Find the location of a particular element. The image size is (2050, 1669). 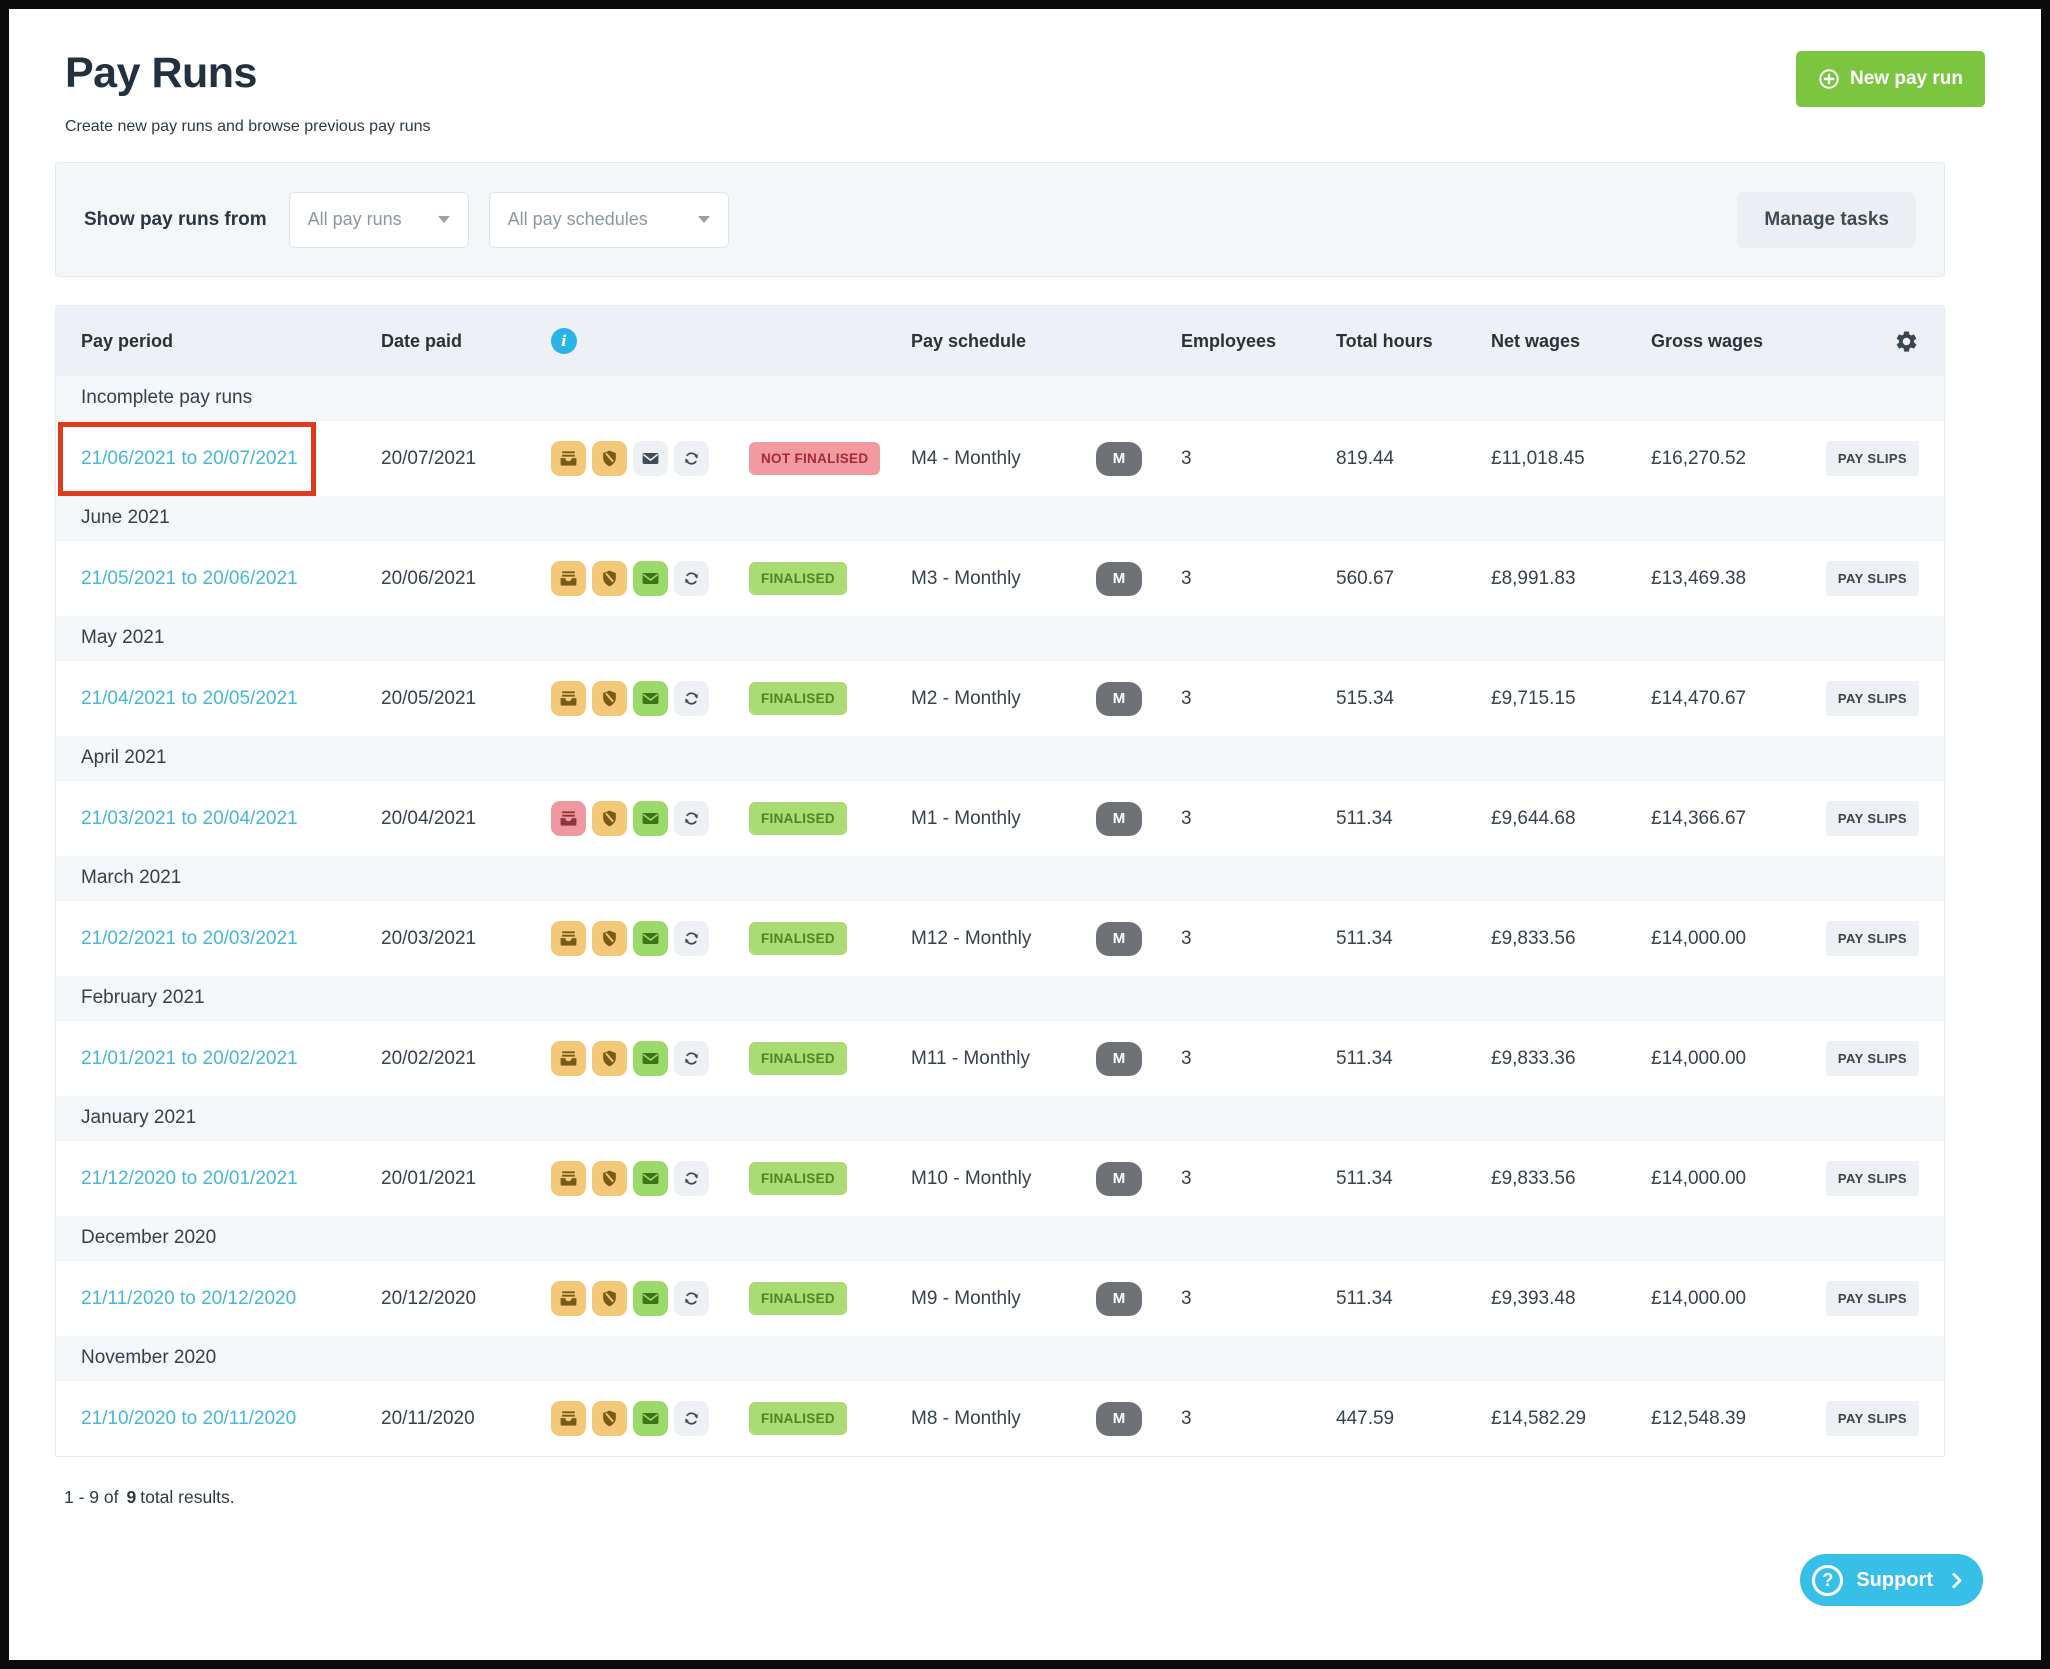

status-badge: FINALISED is located at coordinates (798, 1058).